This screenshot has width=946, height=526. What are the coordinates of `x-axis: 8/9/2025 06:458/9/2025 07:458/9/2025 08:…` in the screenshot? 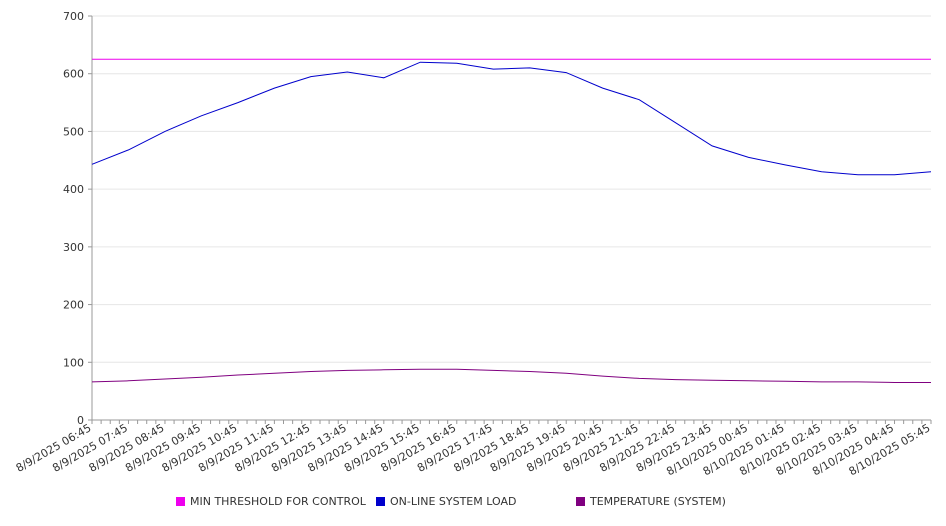 It's located at (473, 448).